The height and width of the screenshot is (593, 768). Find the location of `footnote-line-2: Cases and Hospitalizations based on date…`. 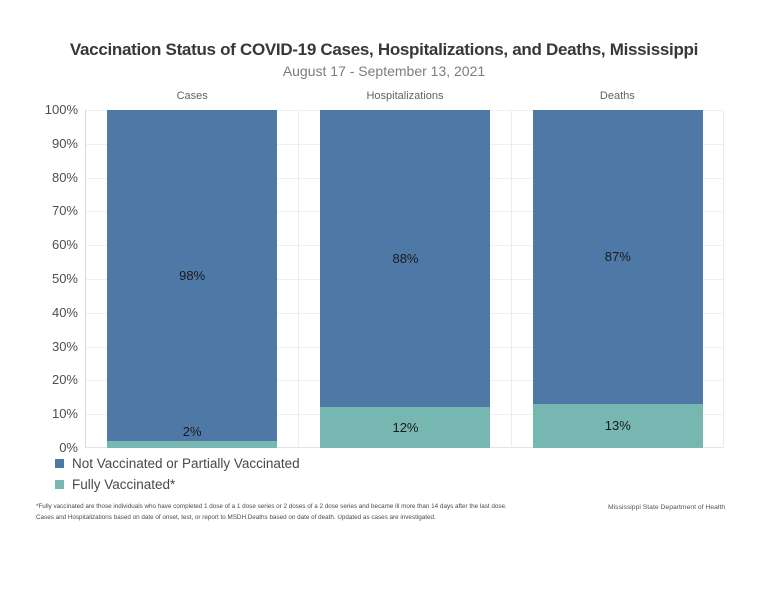

footnote-line-2: Cases and Hospitalizations based on date… is located at coordinates (236, 517).